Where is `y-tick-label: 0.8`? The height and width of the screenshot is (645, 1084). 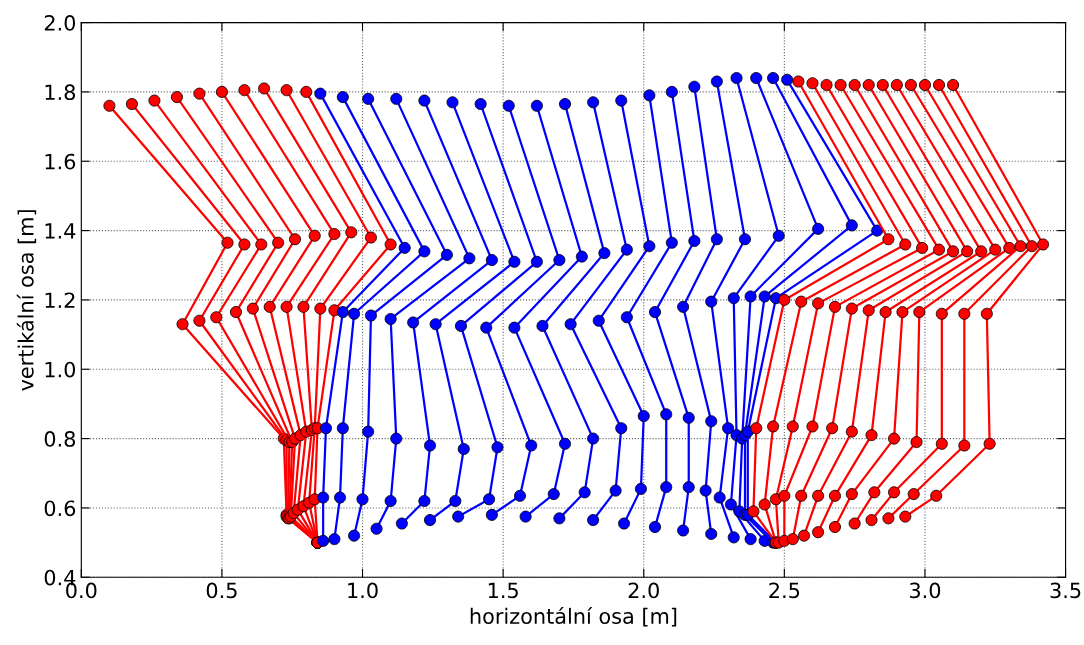 y-tick-label: 0.8 is located at coordinates (60, 439).